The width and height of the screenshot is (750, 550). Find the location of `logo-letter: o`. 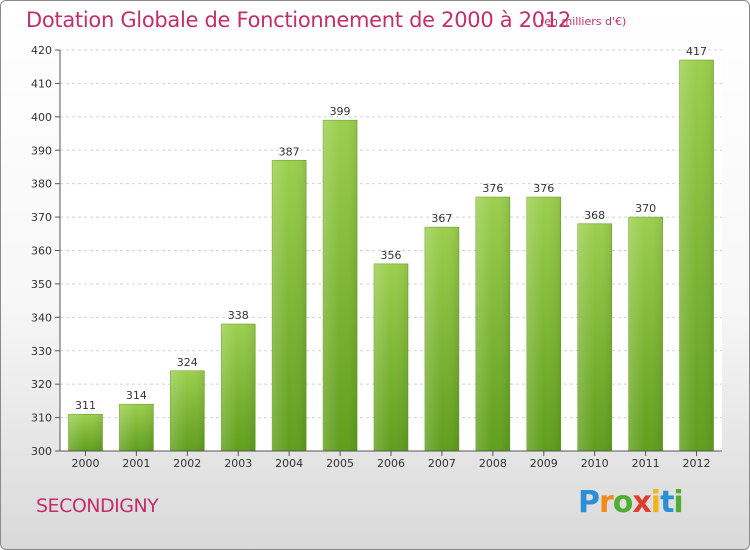

logo-letter: o is located at coordinates (623, 502).